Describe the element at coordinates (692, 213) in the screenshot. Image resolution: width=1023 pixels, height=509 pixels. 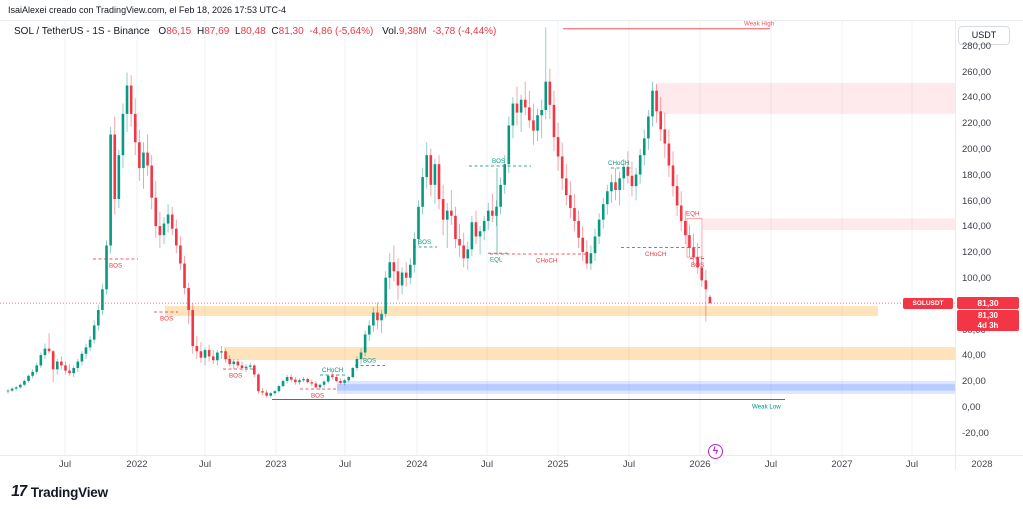
I see `annotation-label: EQH` at that location.